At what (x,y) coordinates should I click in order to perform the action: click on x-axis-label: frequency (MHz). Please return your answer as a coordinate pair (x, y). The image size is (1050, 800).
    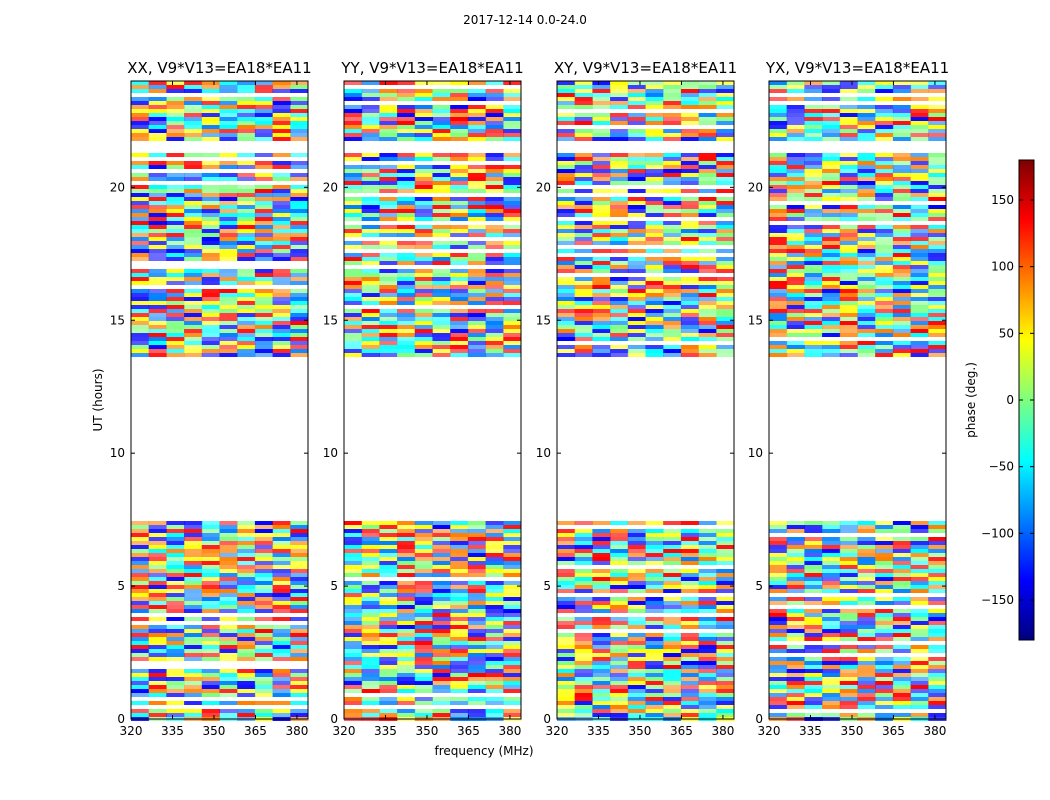
    Looking at the image, I should click on (483, 751).